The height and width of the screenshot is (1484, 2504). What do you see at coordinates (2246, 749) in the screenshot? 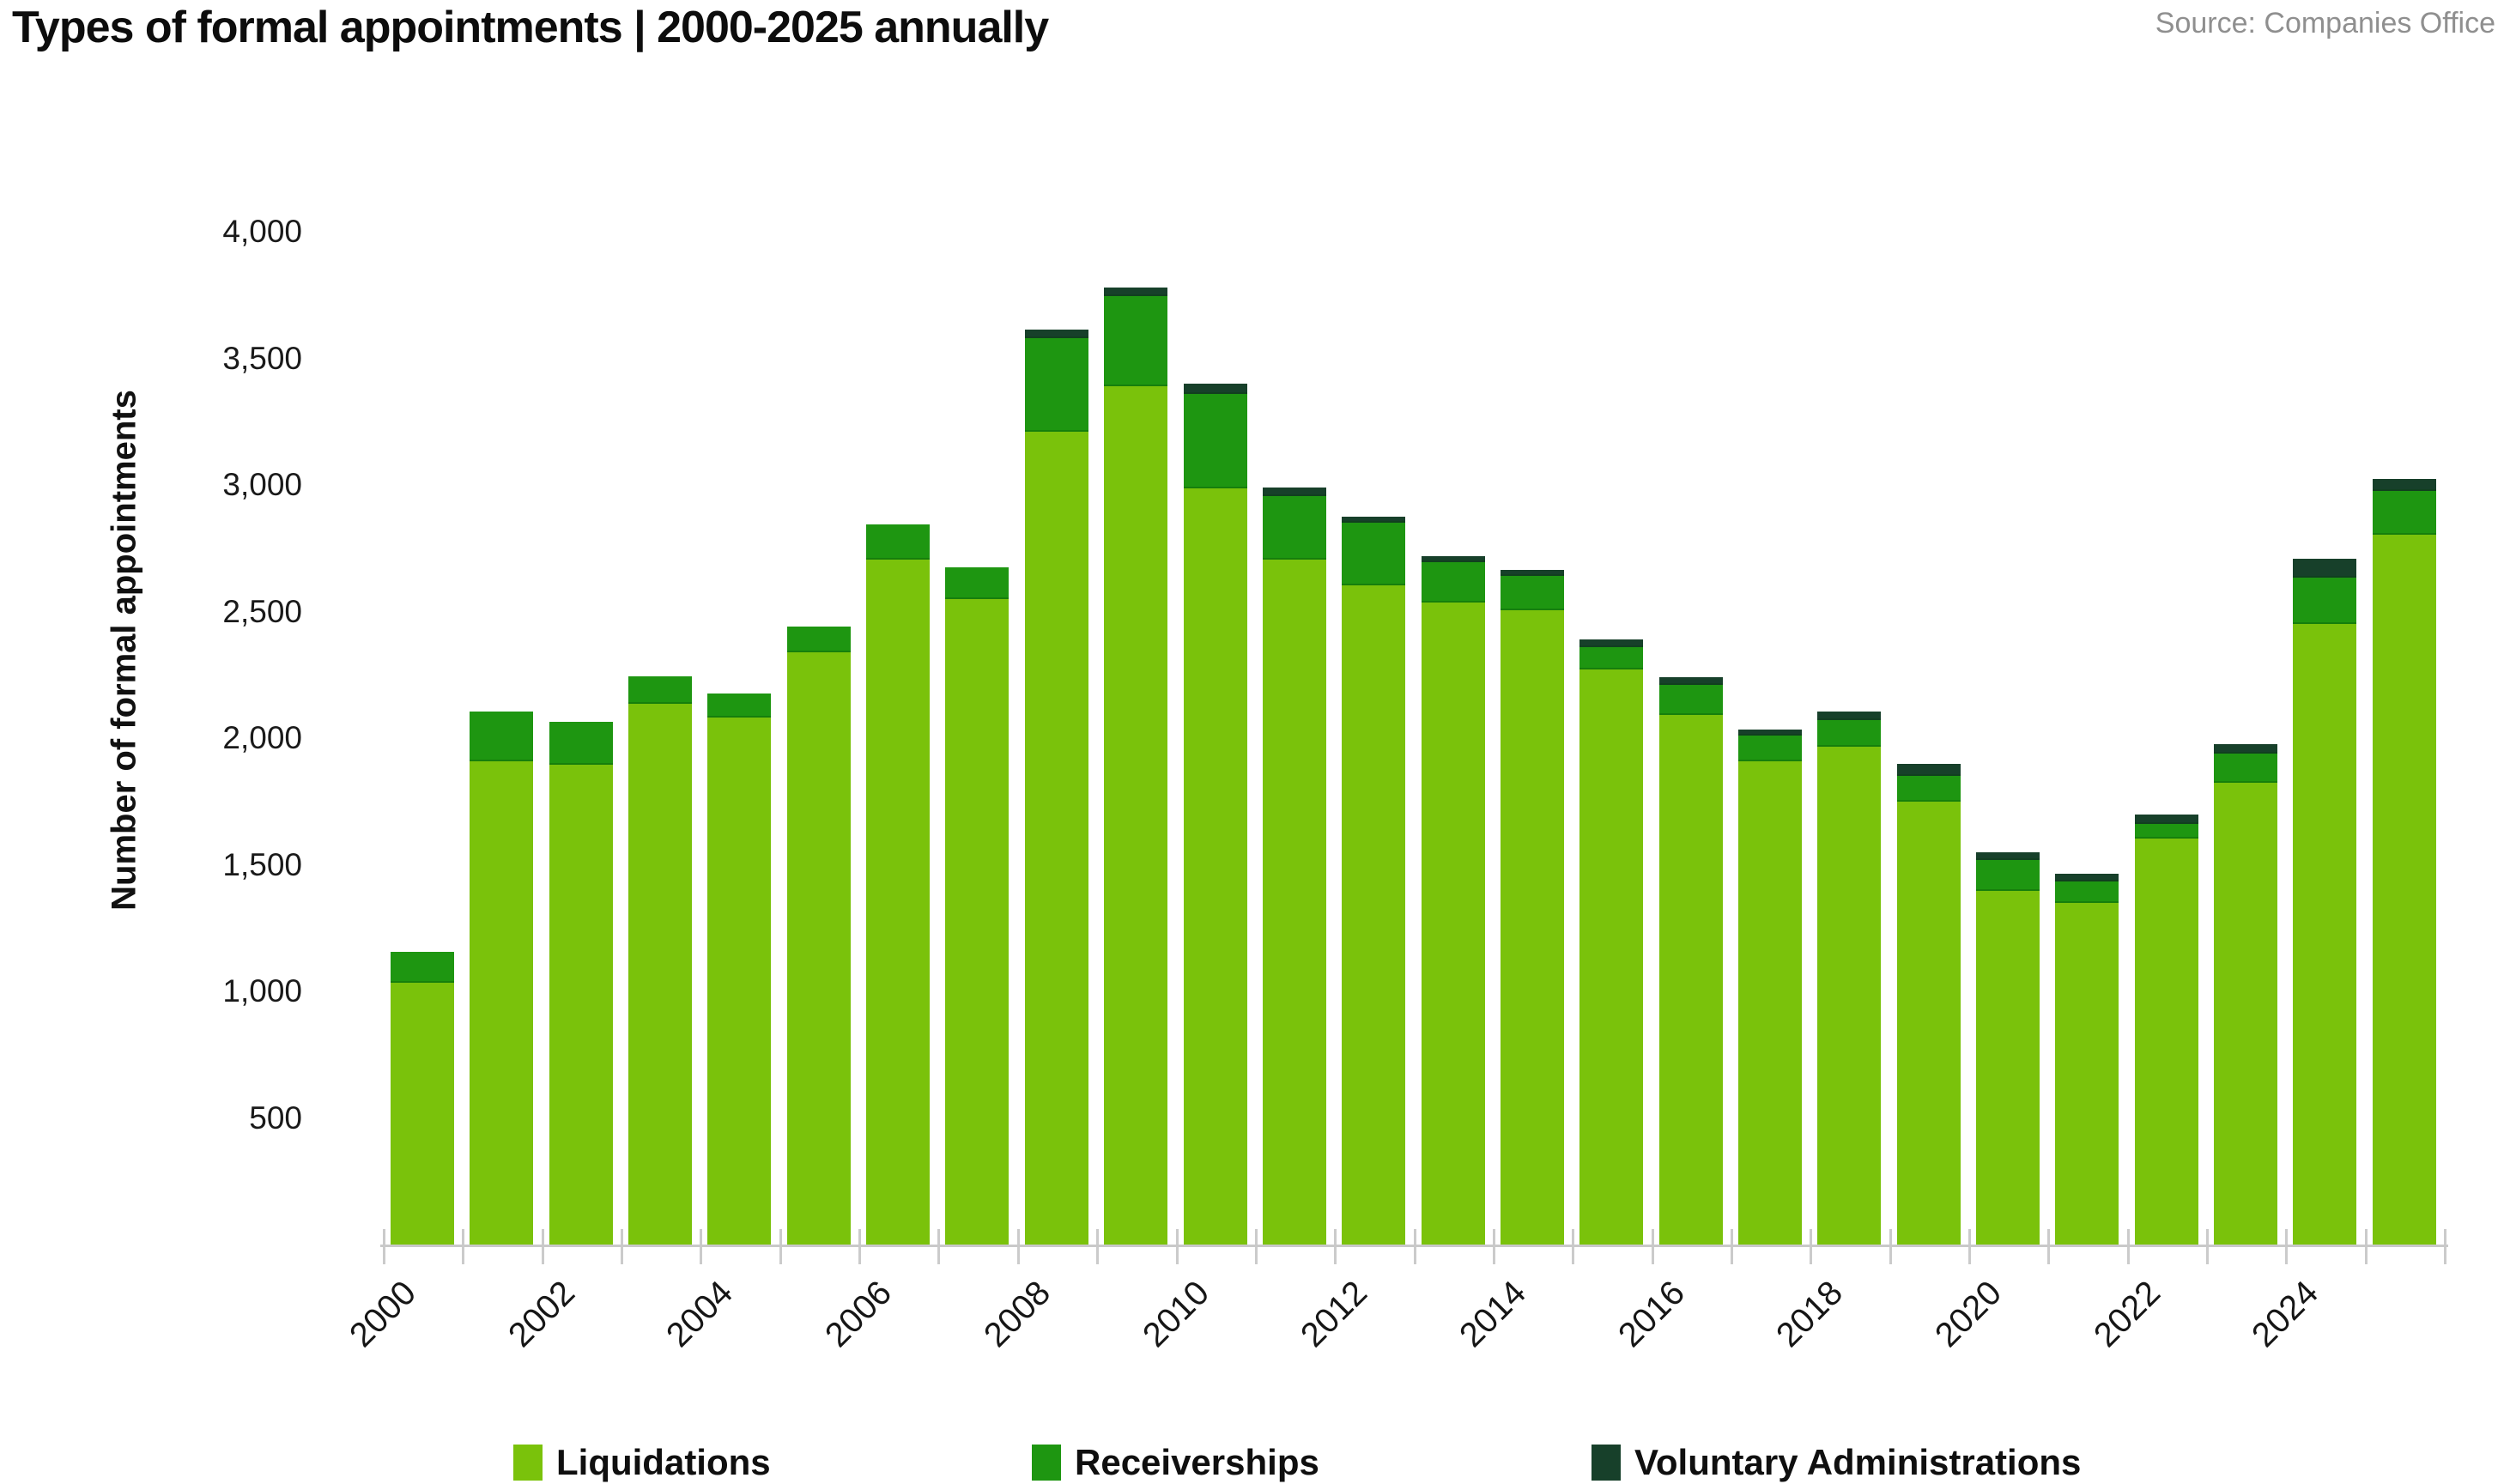
I see `bar-2023-voluntary-administrations` at bounding box center [2246, 749].